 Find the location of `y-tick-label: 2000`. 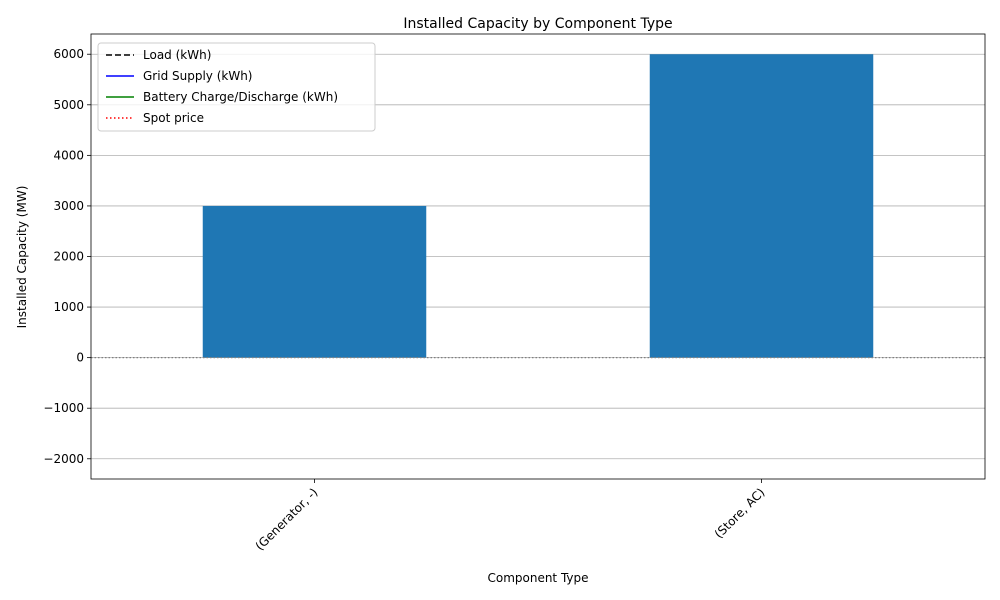

y-tick-label: 2000 is located at coordinates (68, 257).